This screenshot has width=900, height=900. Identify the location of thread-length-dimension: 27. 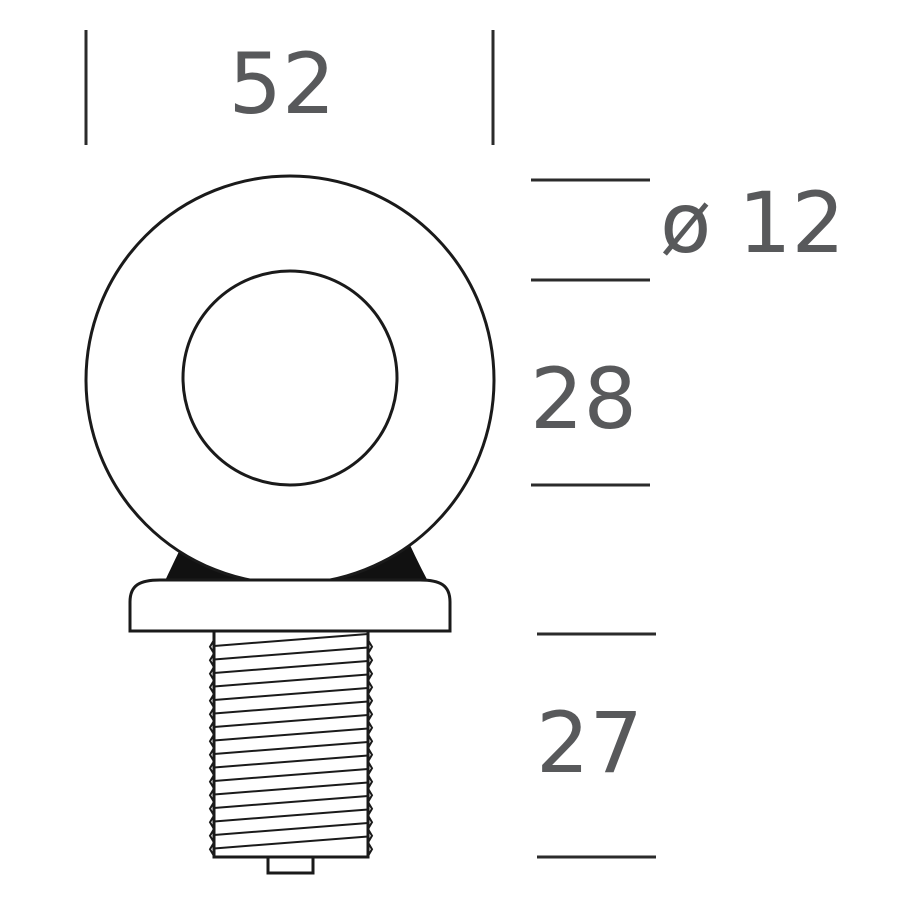
(596, 745).